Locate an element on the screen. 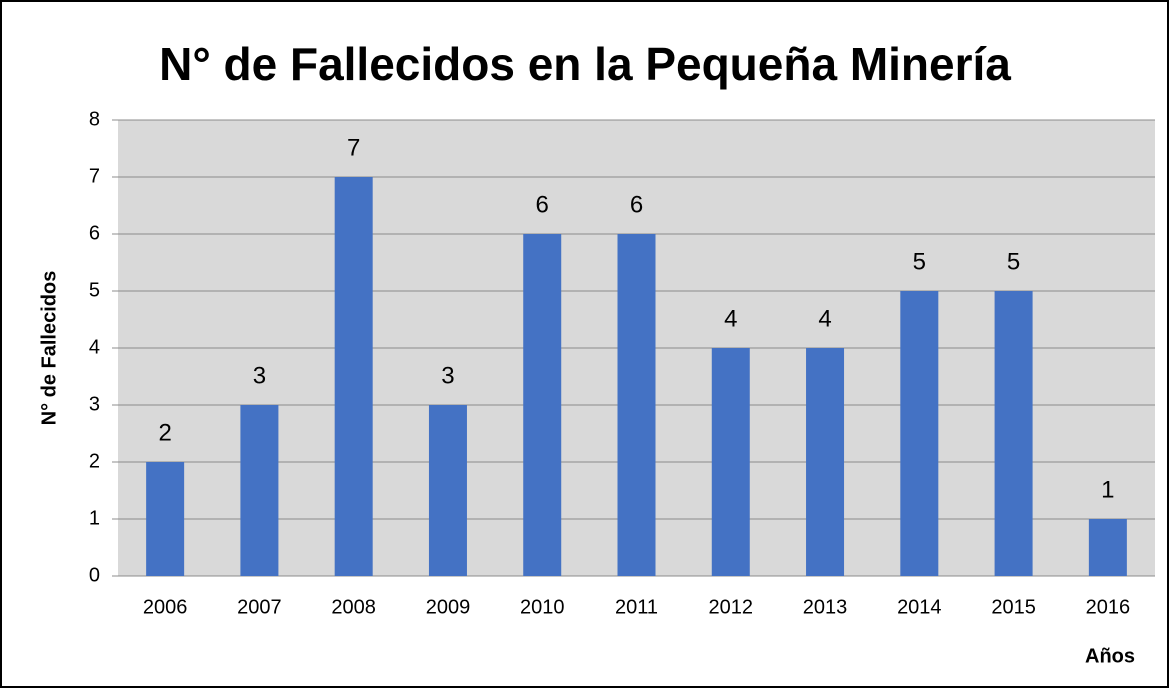  x-tick-label: 2008 is located at coordinates (353, 607).